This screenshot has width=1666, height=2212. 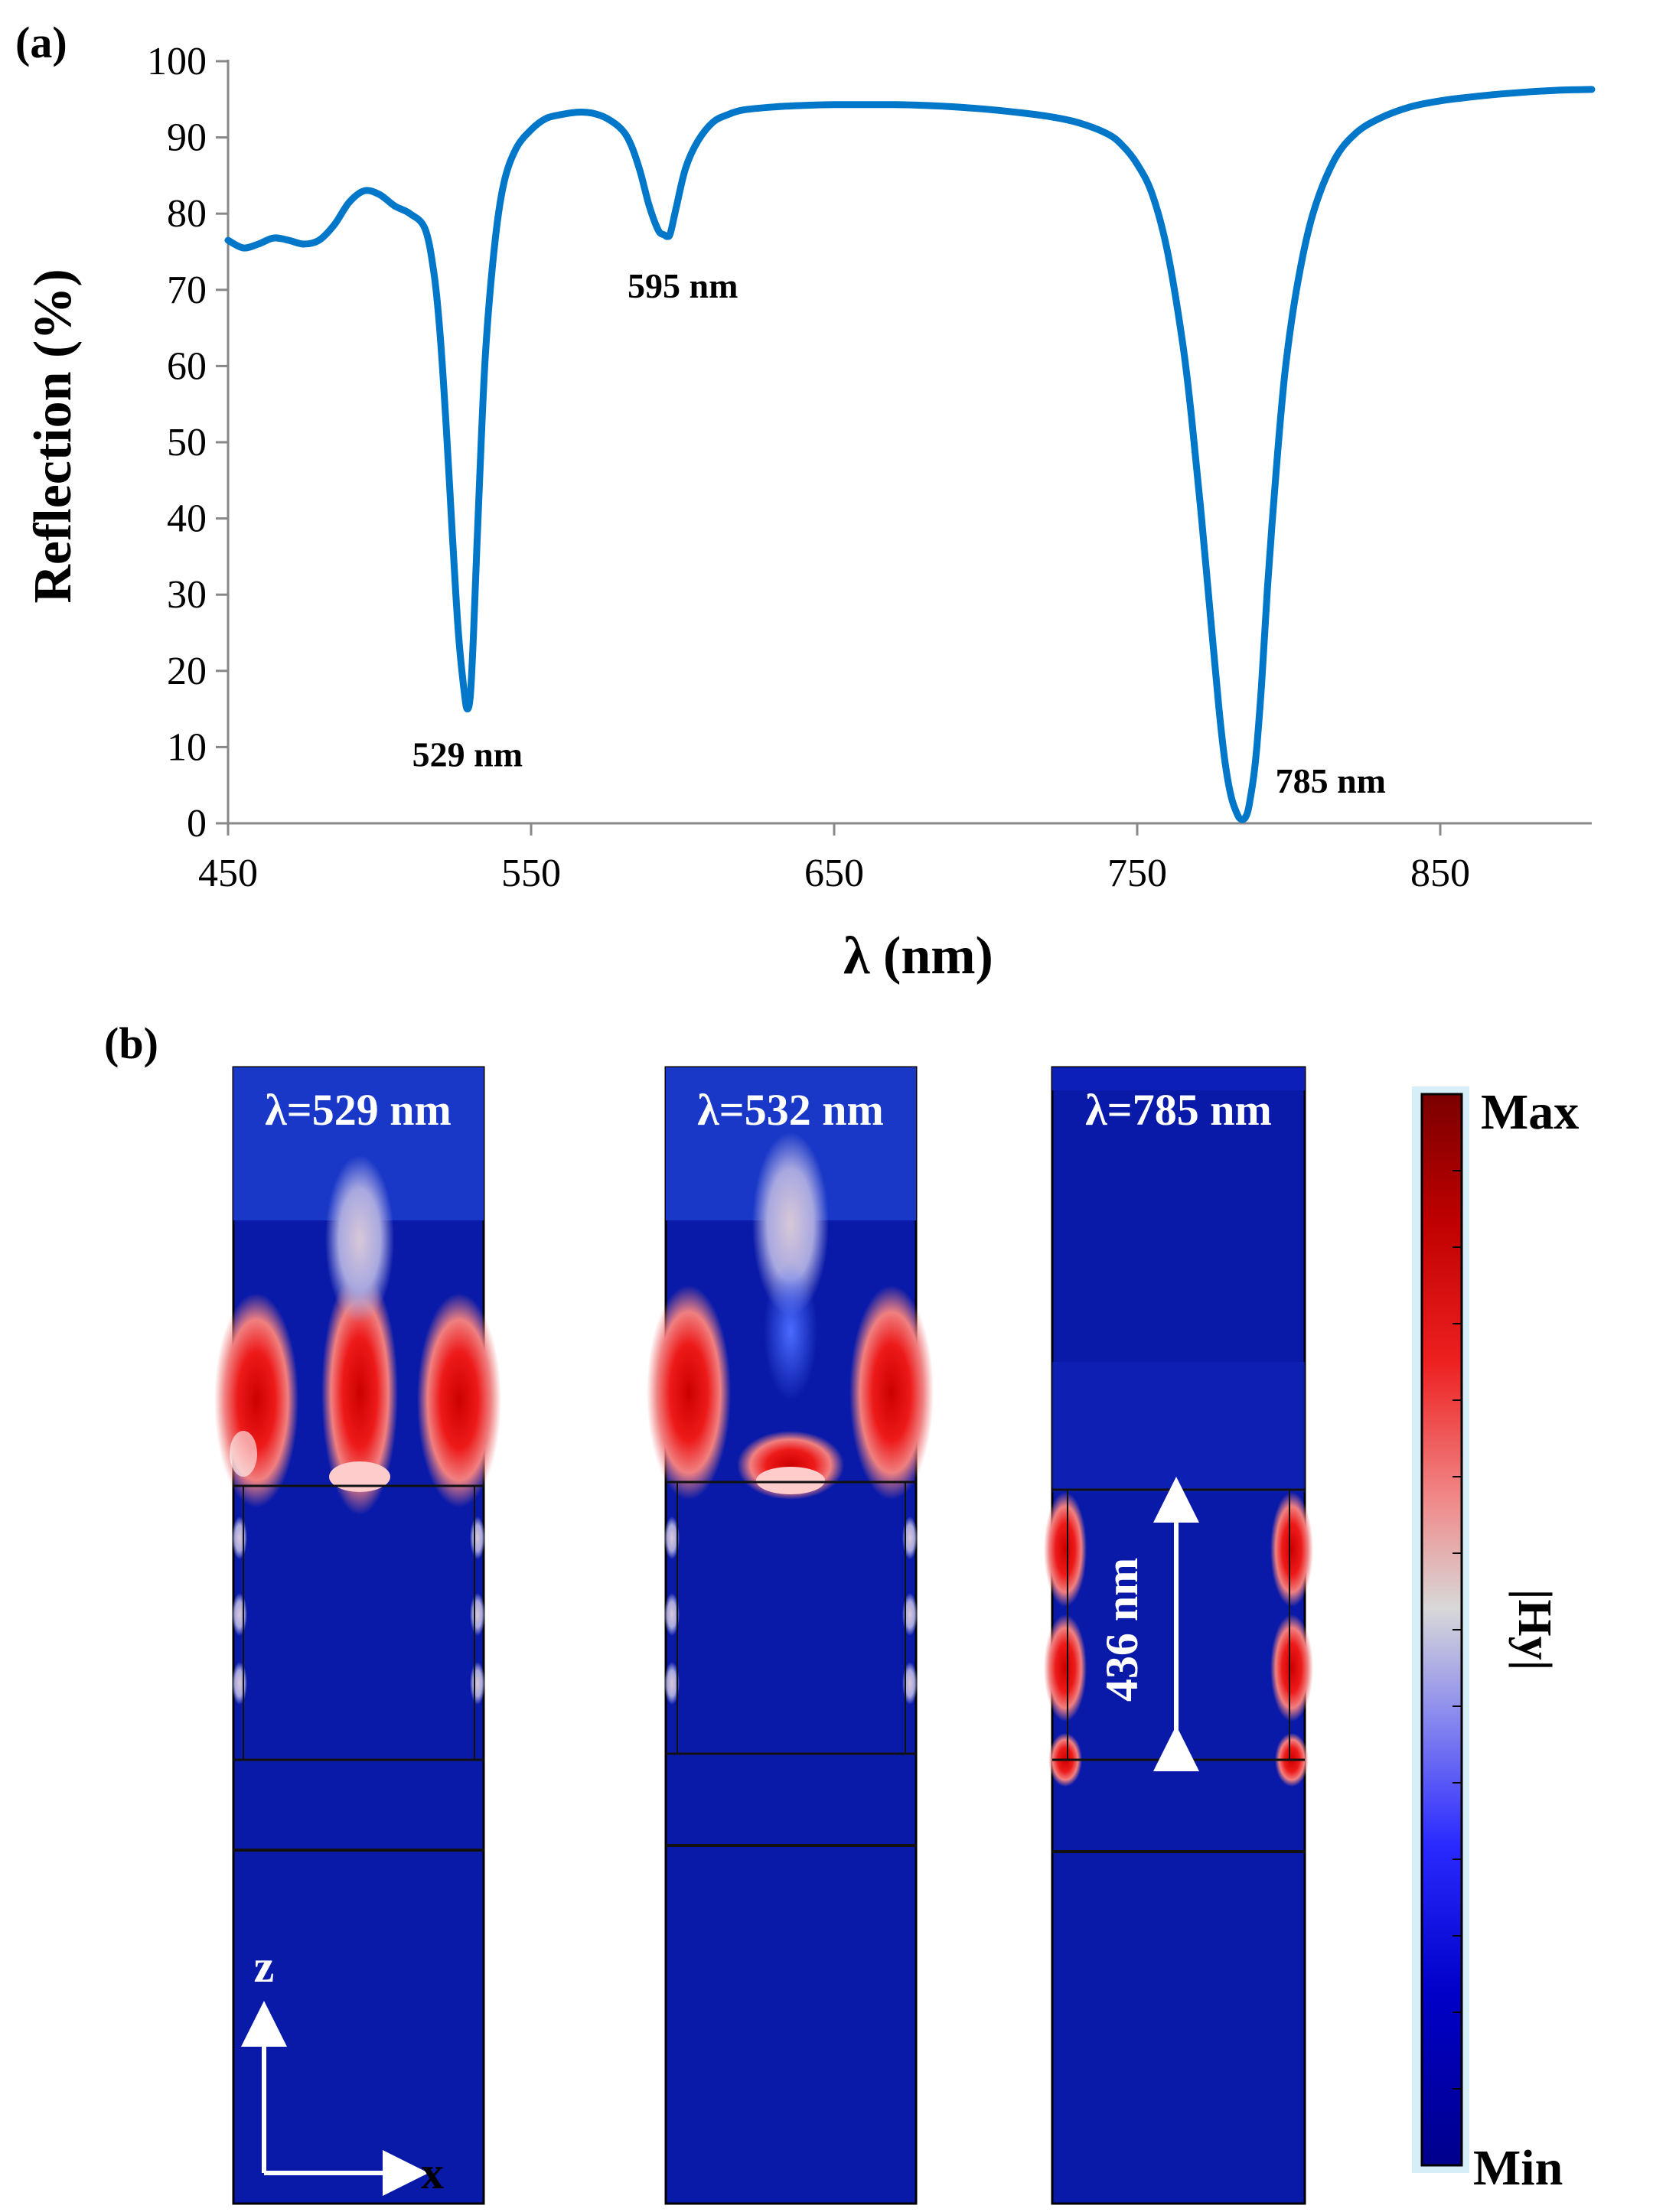 What do you see at coordinates (467, 754) in the screenshot?
I see `annotation-label: 529 nm` at bounding box center [467, 754].